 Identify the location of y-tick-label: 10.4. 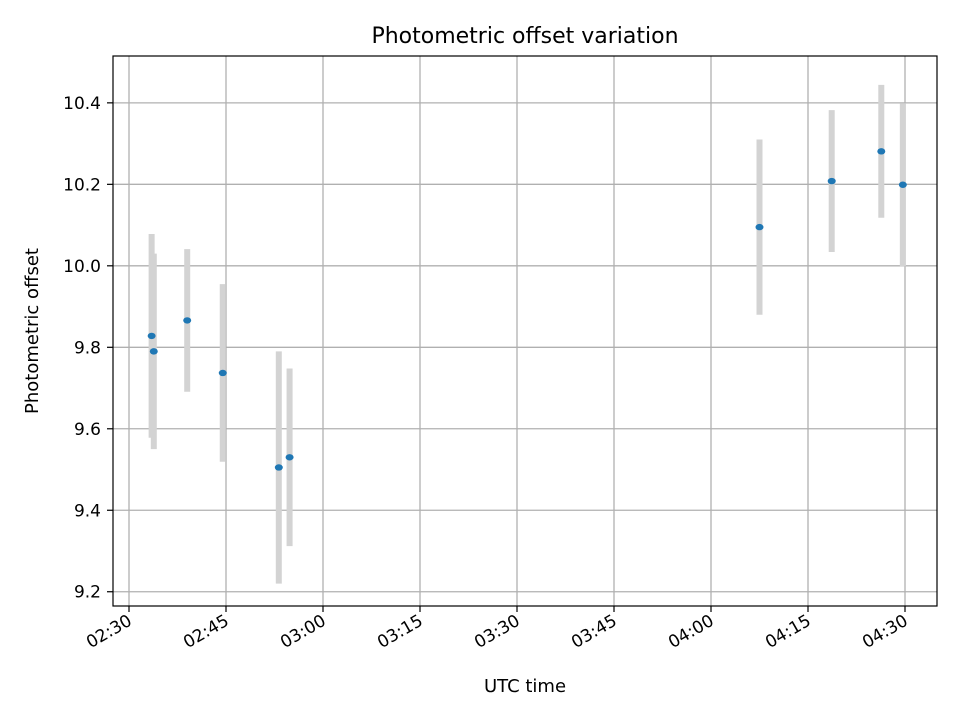
(82, 104).